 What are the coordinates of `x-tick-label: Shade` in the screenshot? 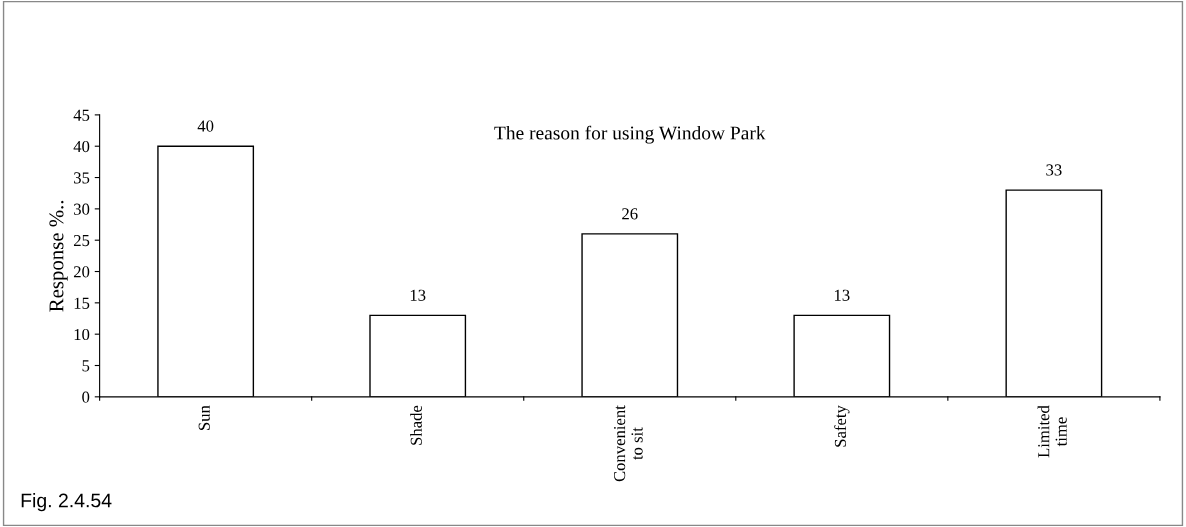 It's located at (416, 425).